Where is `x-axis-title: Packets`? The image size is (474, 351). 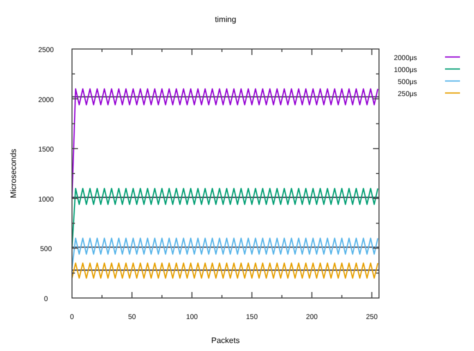
x-axis-title: Packets is located at coordinates (225, 340).